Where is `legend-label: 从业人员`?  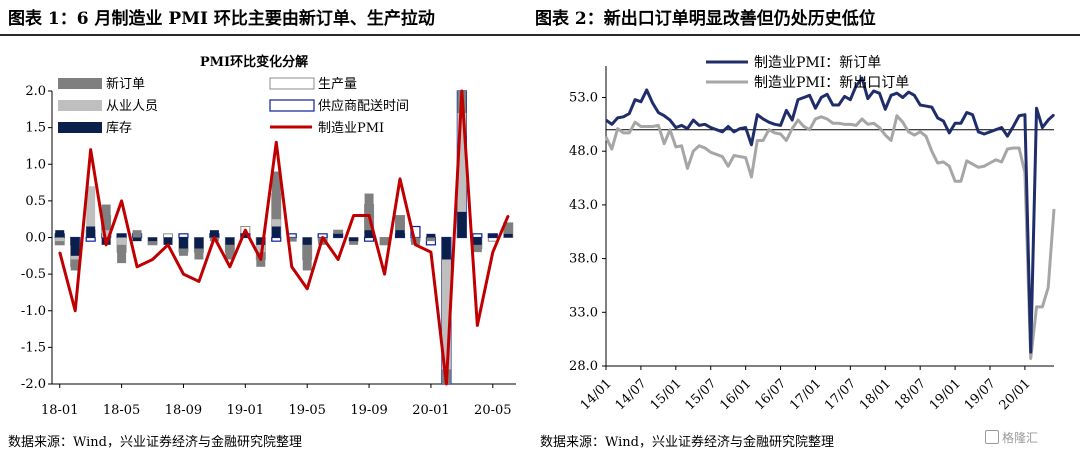 legend-label: 从业人员 is located at coordinates (132, 106).